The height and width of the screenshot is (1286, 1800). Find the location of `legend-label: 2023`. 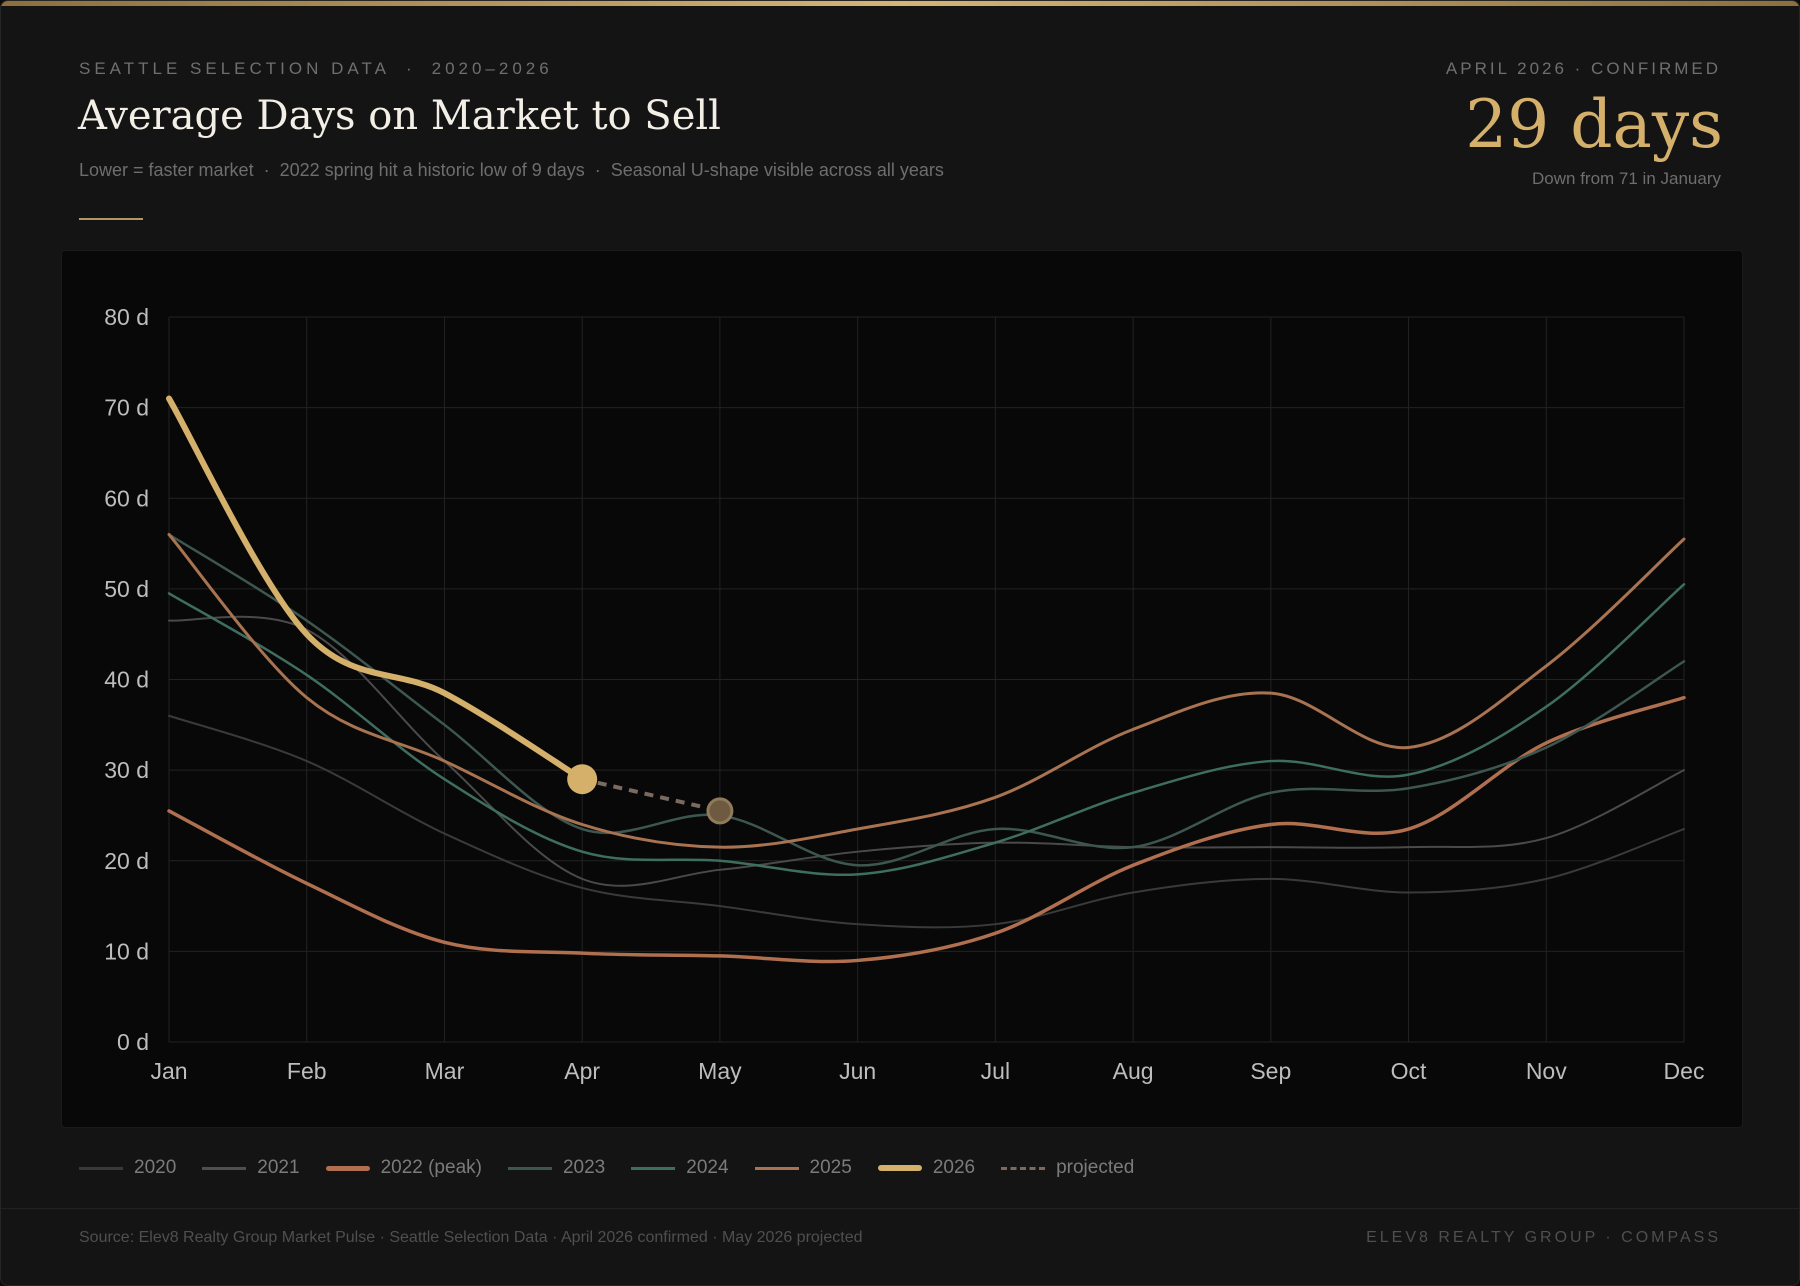

legend-label: 2023 is located at coordinates (584, 1167).